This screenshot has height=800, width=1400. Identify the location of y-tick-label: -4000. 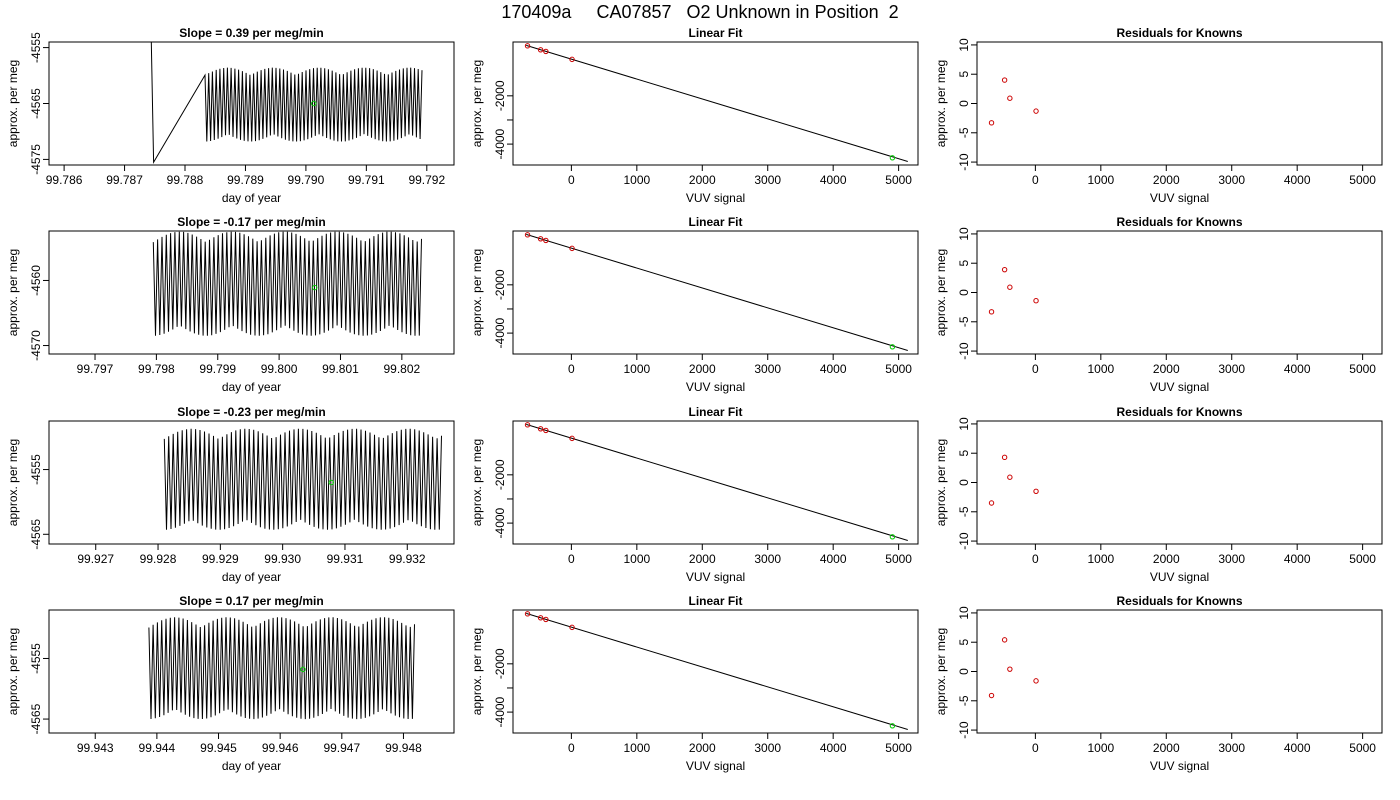
(500, 332).